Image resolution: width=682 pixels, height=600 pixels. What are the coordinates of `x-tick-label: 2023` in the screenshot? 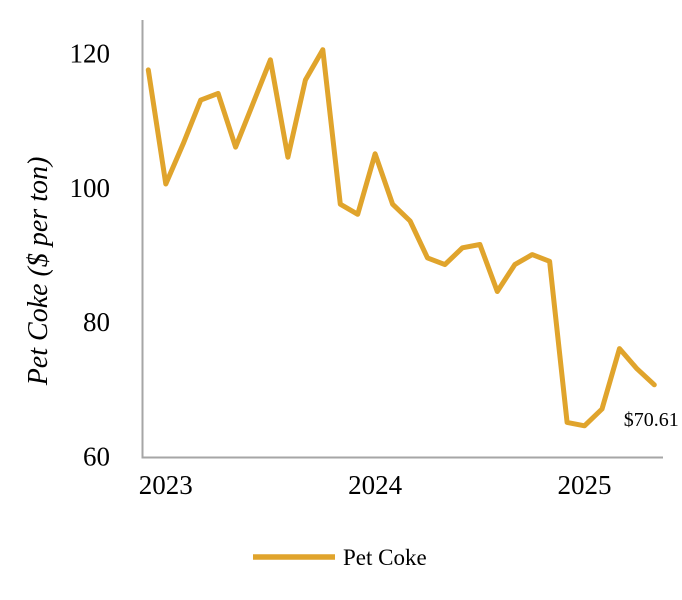 It's located at (166, 485).